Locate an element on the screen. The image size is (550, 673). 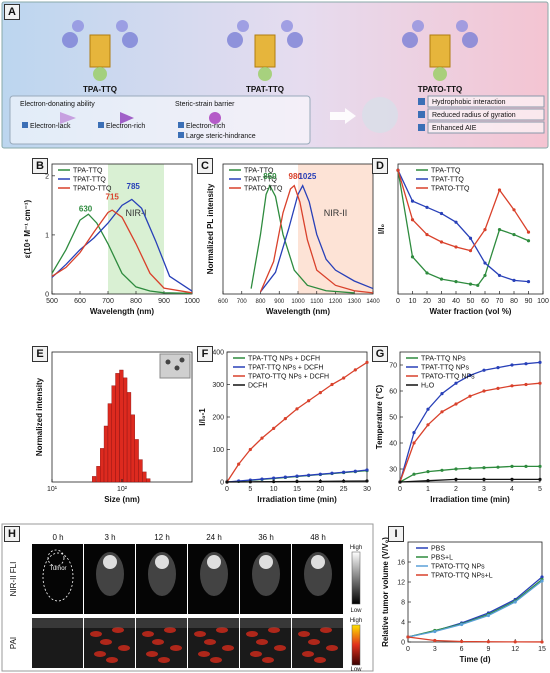
x-tick-label: 1200 is located at coordinates (336, 302).